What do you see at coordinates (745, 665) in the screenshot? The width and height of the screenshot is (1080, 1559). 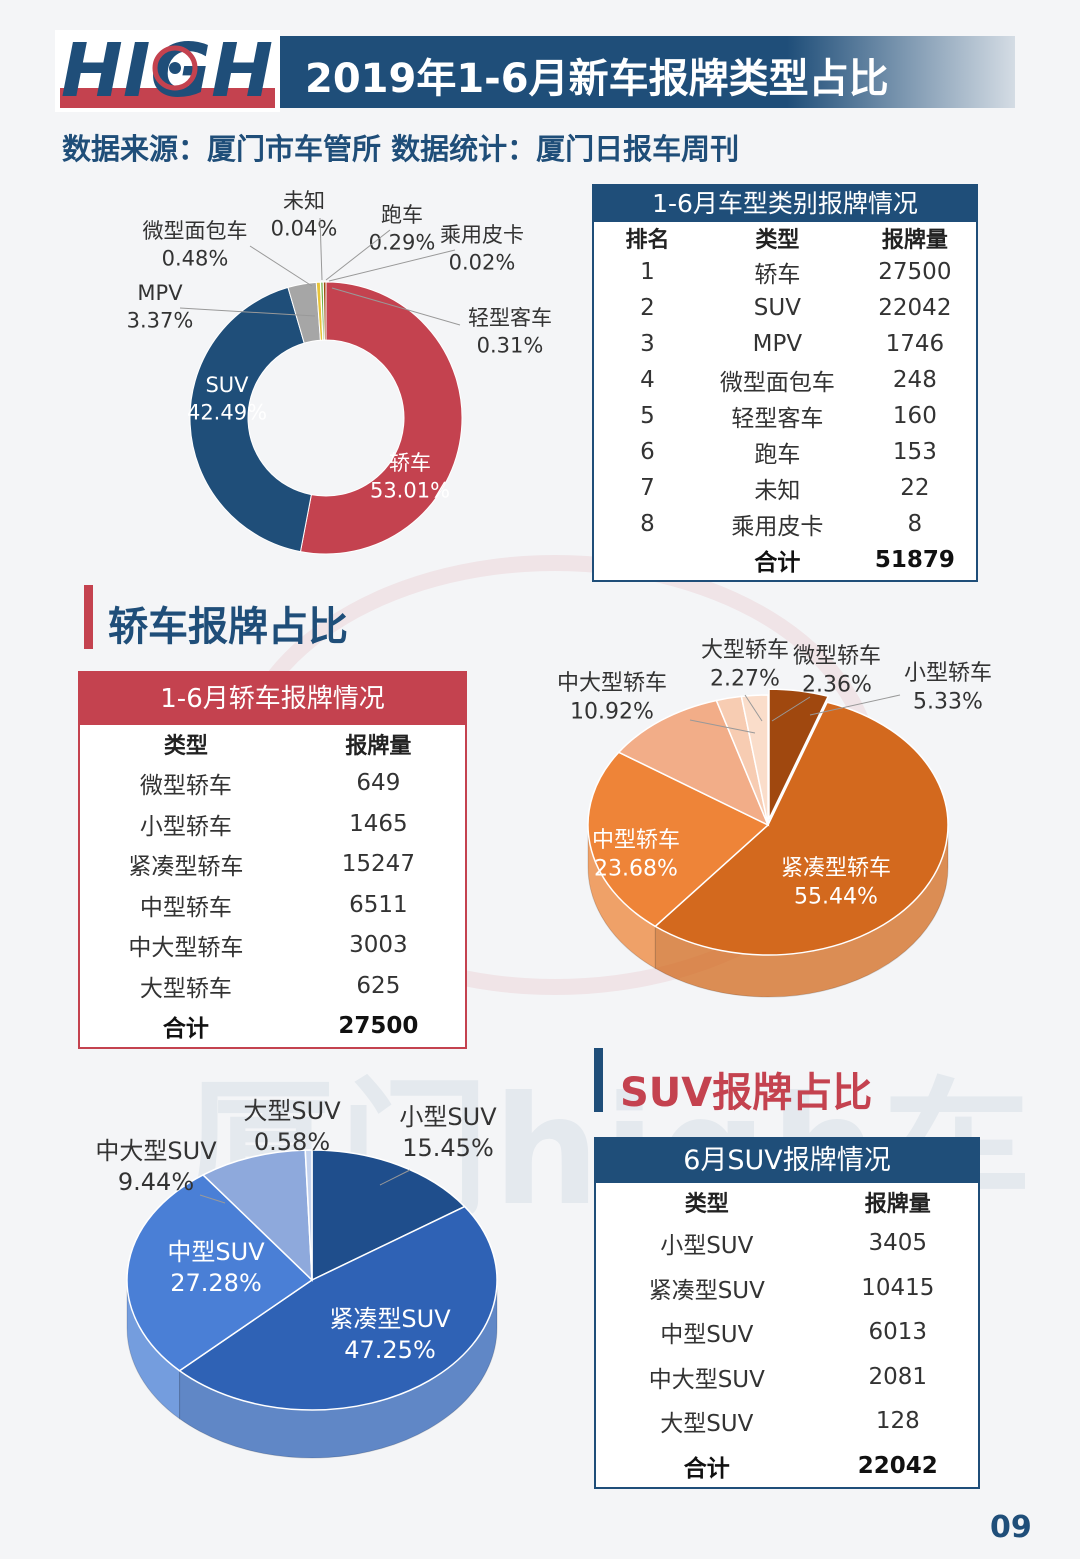 I see `pie-label: 大型轿车 2.27%` at bounding box center [745, 665].